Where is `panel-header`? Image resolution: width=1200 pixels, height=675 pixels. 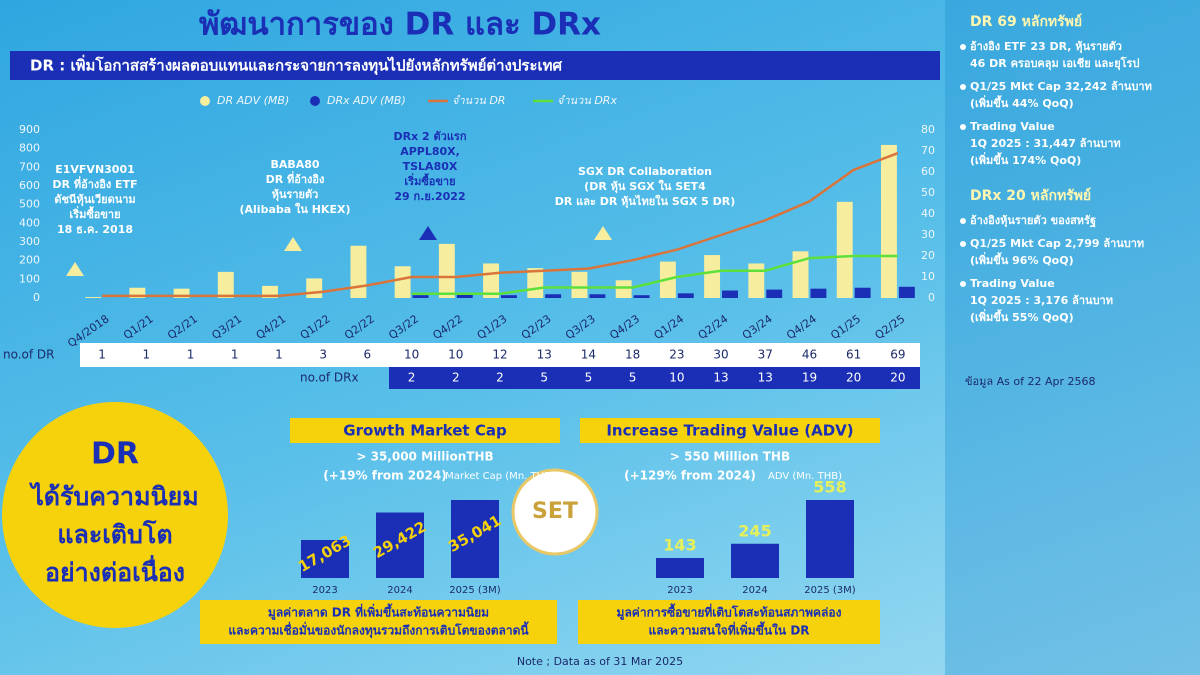 panel-header is located at coordinates (730, 430).